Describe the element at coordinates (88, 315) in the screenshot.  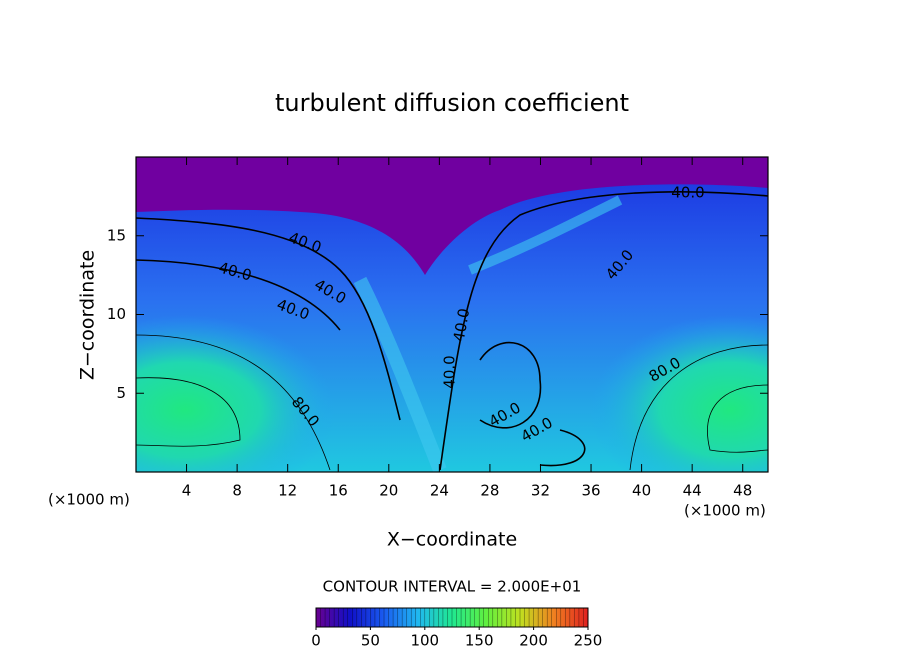
I see `y-axis-label: Z−coordinate` at that location.